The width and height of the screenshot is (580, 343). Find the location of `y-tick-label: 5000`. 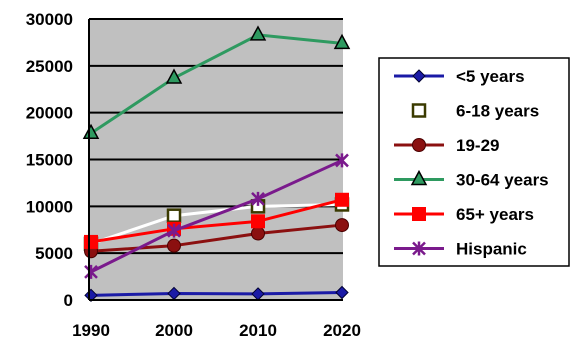

y-tick-label: 5000 is located at coordinates (54, 253).